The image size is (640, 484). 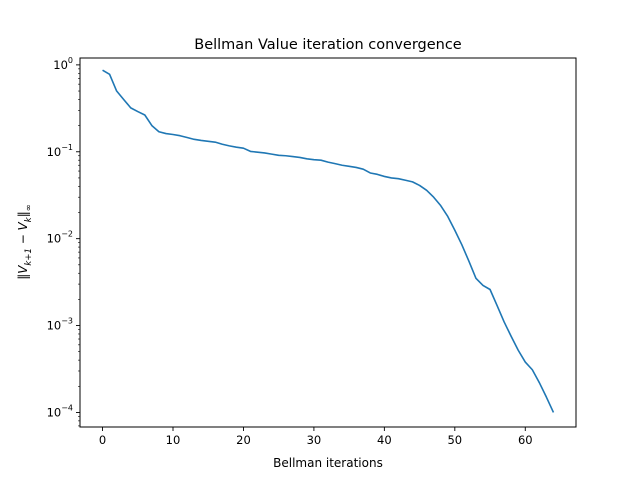 I want to click on x-tick-label: 30, so click(x=314, y=440).